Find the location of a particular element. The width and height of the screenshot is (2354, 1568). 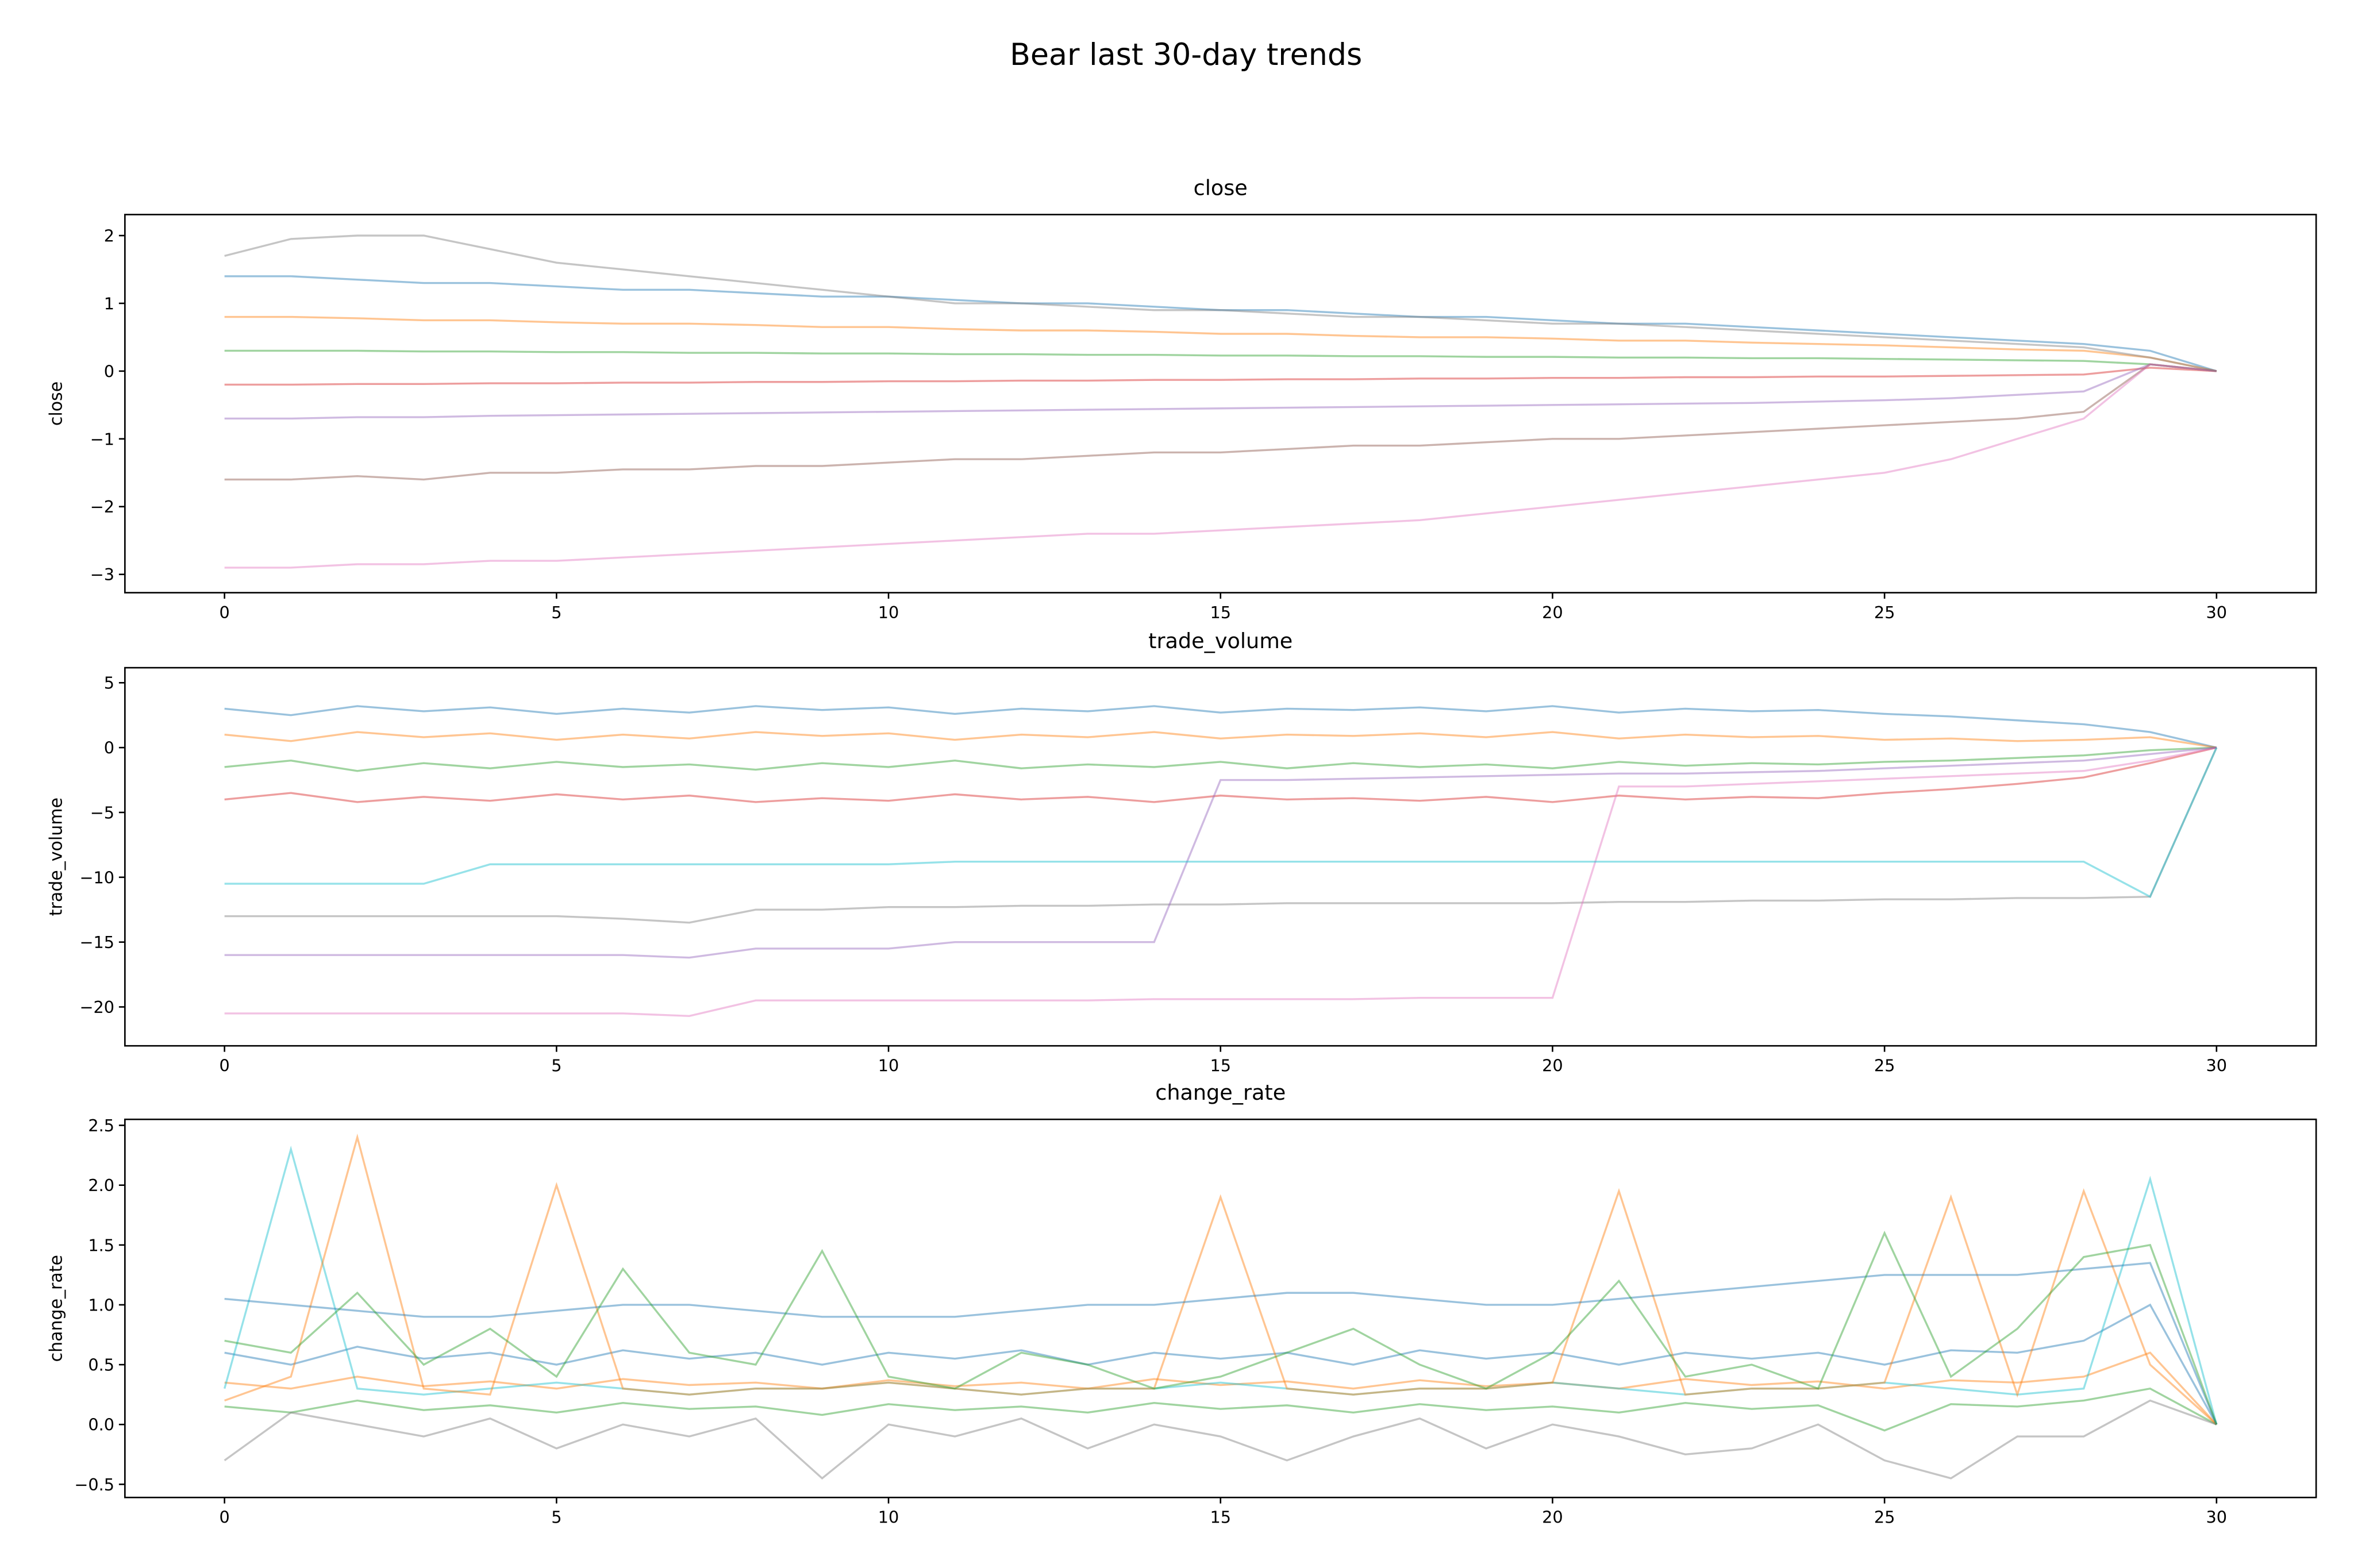

y-tick-label: −15 is located at coordinates (96, 942).